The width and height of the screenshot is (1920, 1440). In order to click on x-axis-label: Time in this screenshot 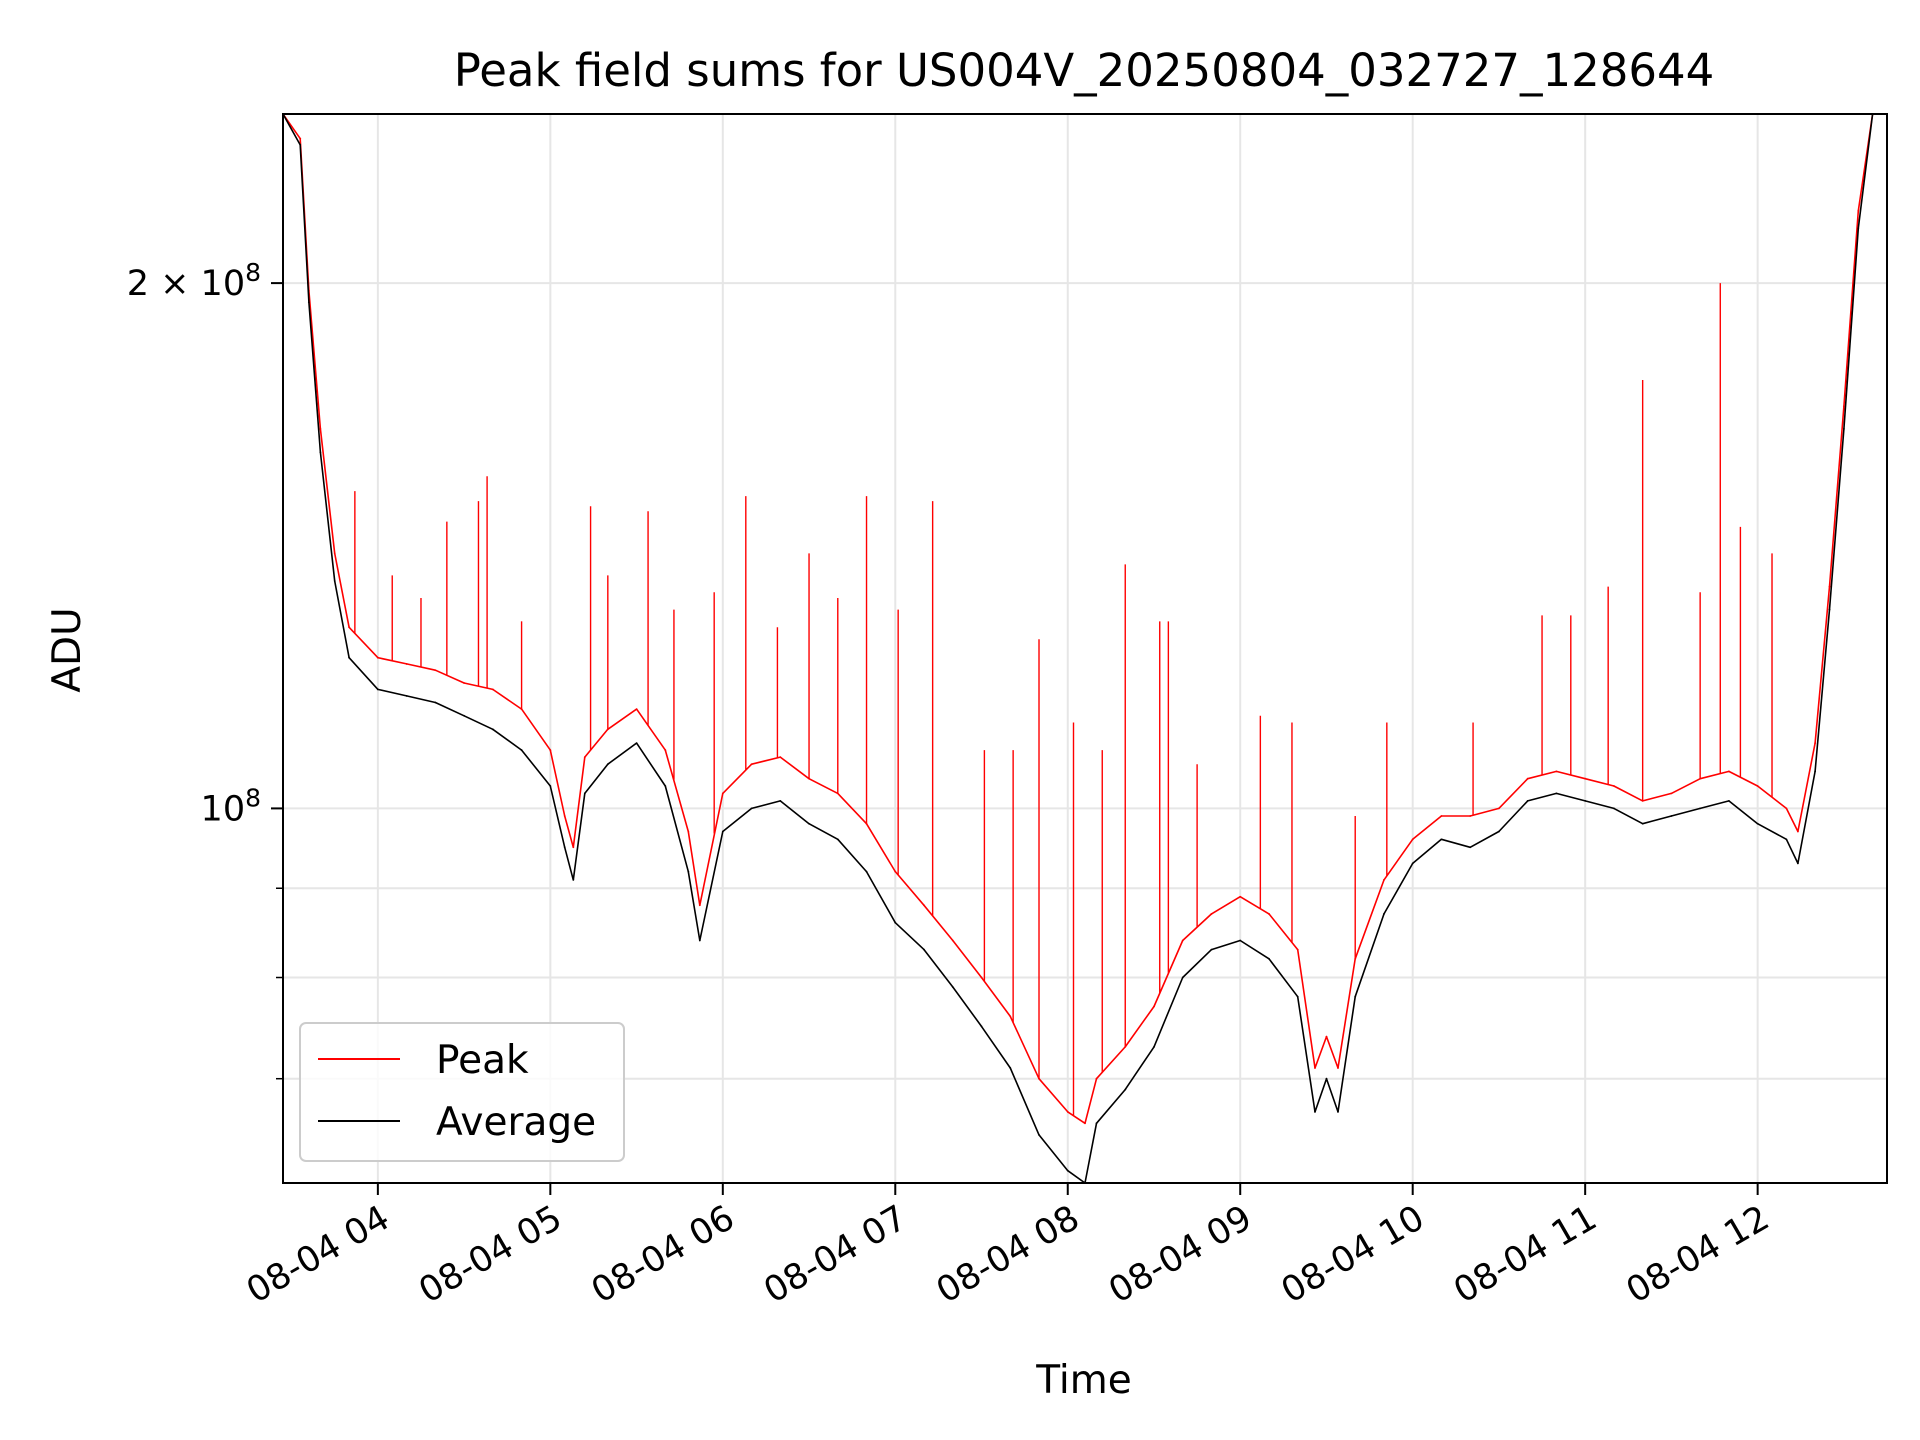, I will do `click(1083, 1380)`.